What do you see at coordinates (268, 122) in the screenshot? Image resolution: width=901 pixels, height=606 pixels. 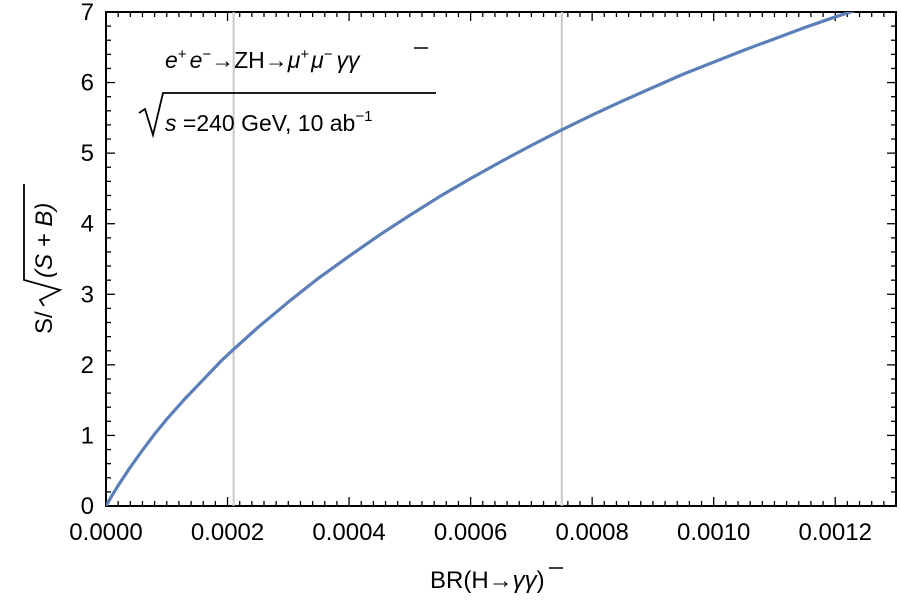 I see `annotation-line-2: s =240 GeV, 10 ab−1` at bounding box center [268, 122].